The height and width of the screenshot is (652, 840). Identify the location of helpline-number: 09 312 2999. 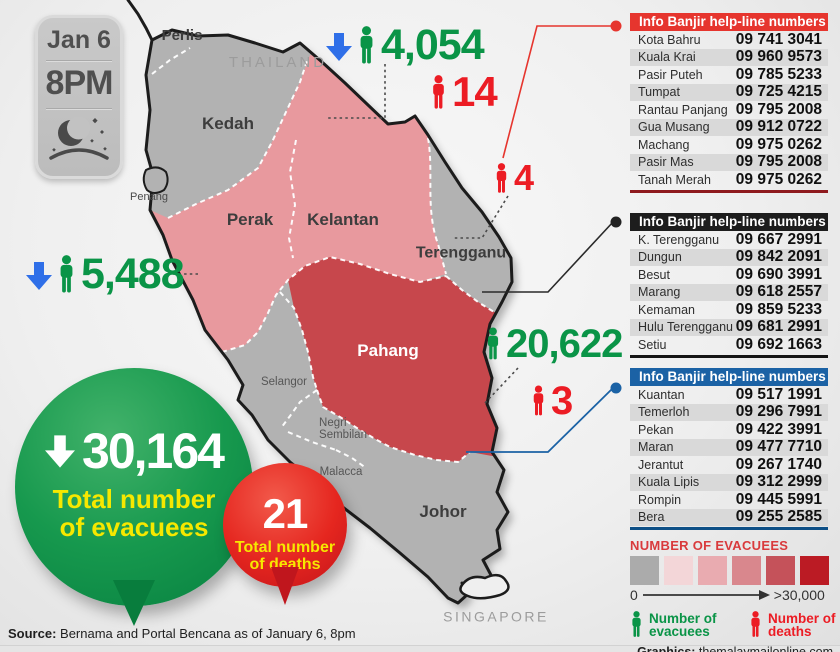
(778, 482).